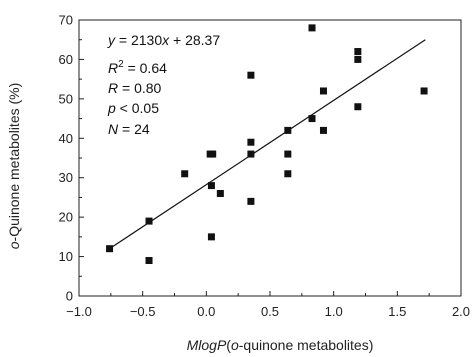 The height and width of the screenshot is (357, 474). Describe the element at coordinates (137, 67) in the screenshot. I see `r-squared-annotation: R2 = 0.64` at that location.